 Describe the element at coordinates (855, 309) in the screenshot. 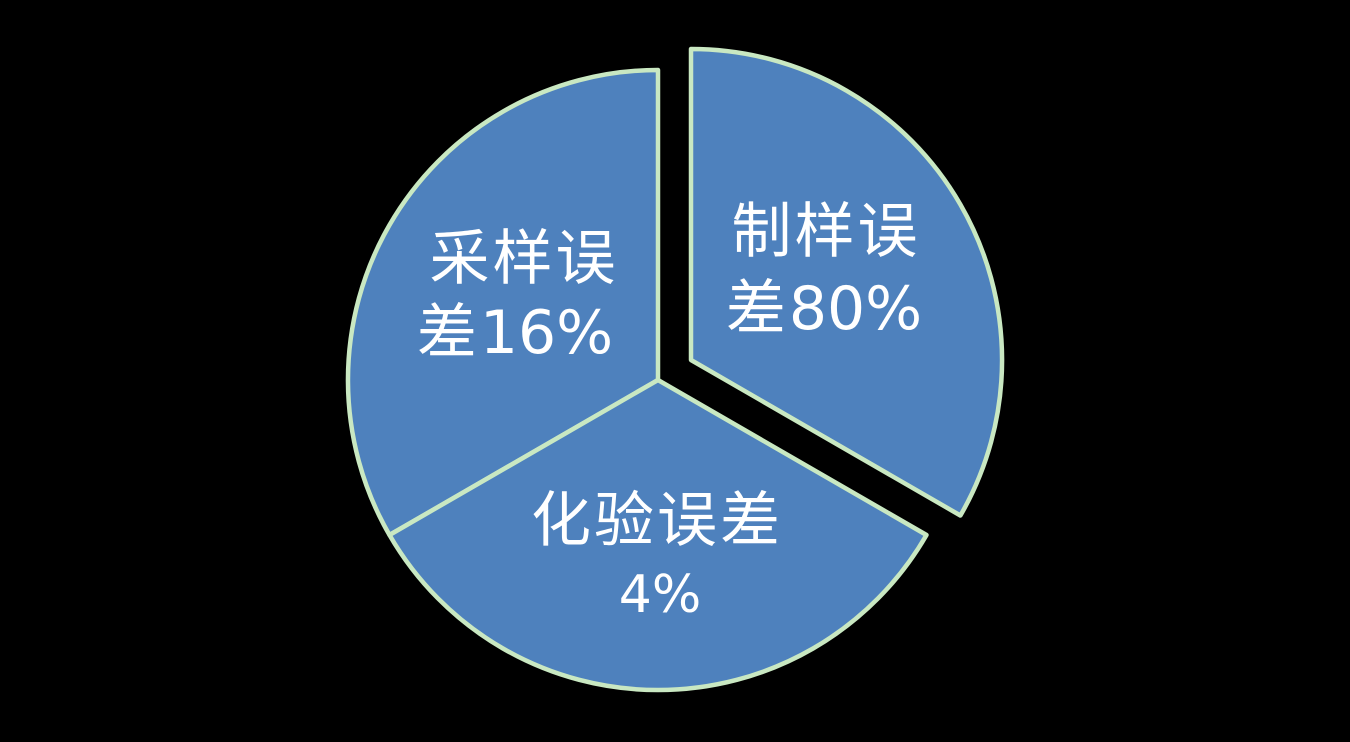

I see `slice-value-sample-prep: 80%` at that location.